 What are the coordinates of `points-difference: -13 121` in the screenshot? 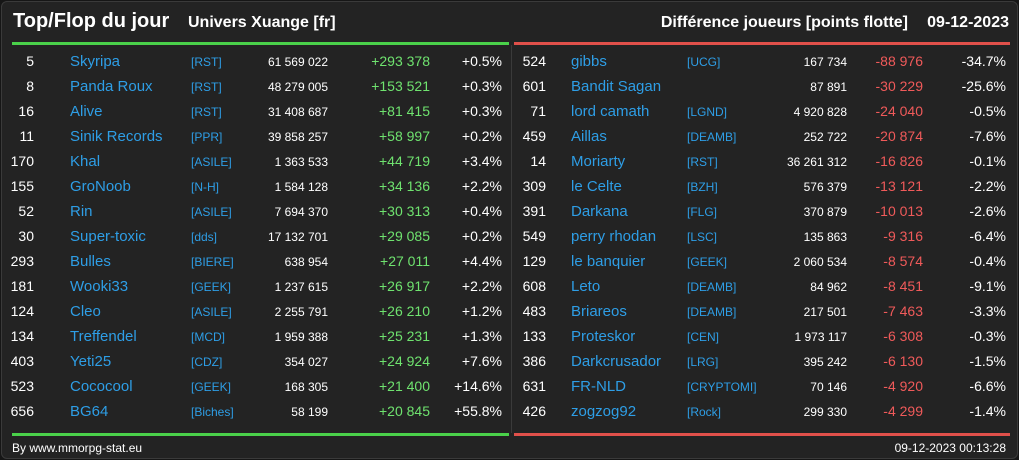 It's located at (899, 186).